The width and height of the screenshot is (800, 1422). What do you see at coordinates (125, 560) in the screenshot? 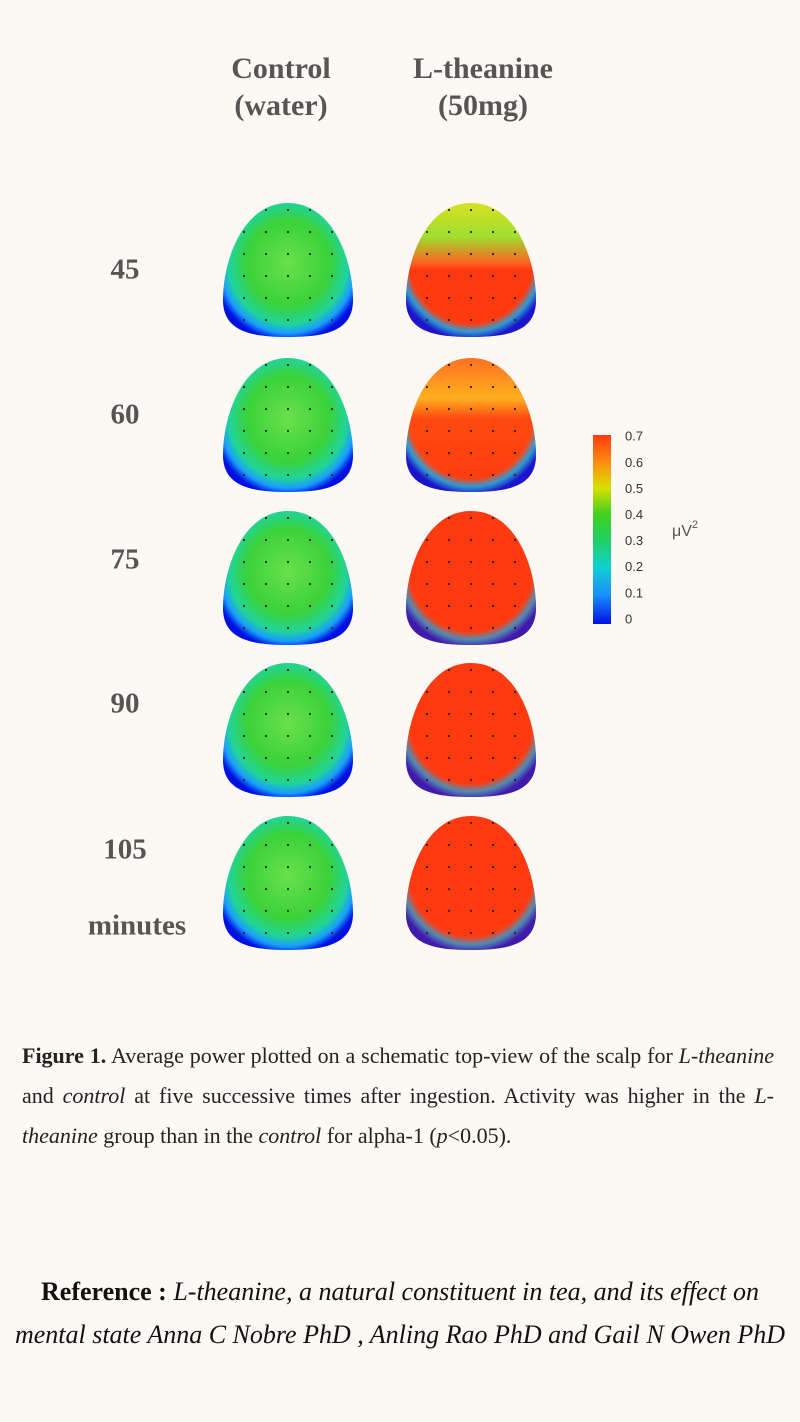
I see `row-label: 75` at bounding box center [125, 560].